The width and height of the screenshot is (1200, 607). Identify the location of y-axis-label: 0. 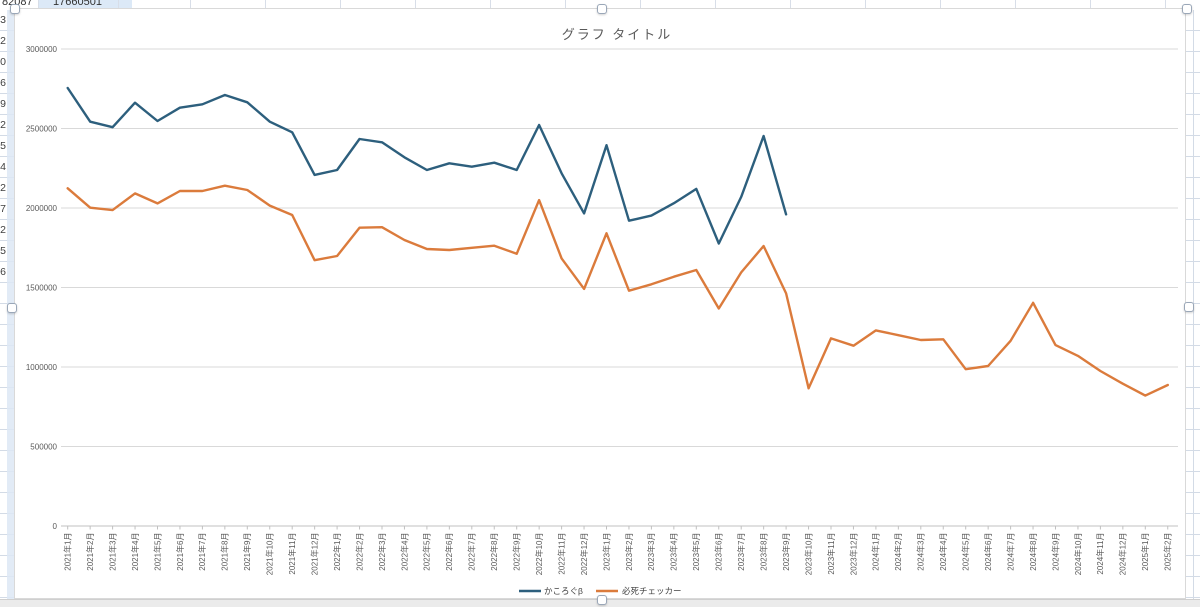
(55, 526).